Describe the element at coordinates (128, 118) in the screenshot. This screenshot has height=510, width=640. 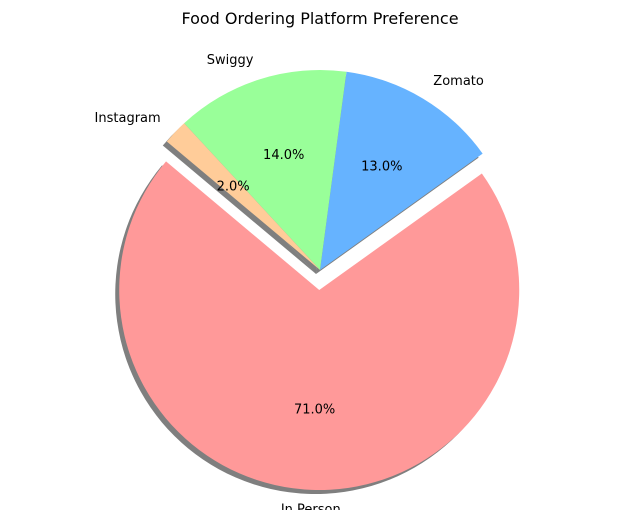
I see `slice-label-instagram: Instagram` at that location.